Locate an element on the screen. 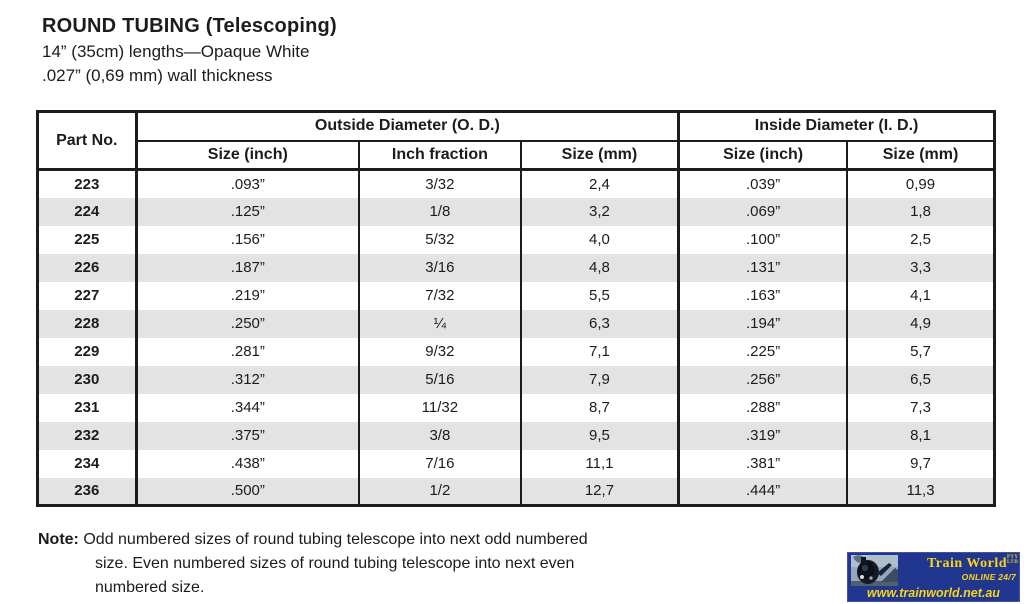 This screenshot has width=1024, height=604. id-size-mm-cell: 7,3 is located at coordinates (920, 407).